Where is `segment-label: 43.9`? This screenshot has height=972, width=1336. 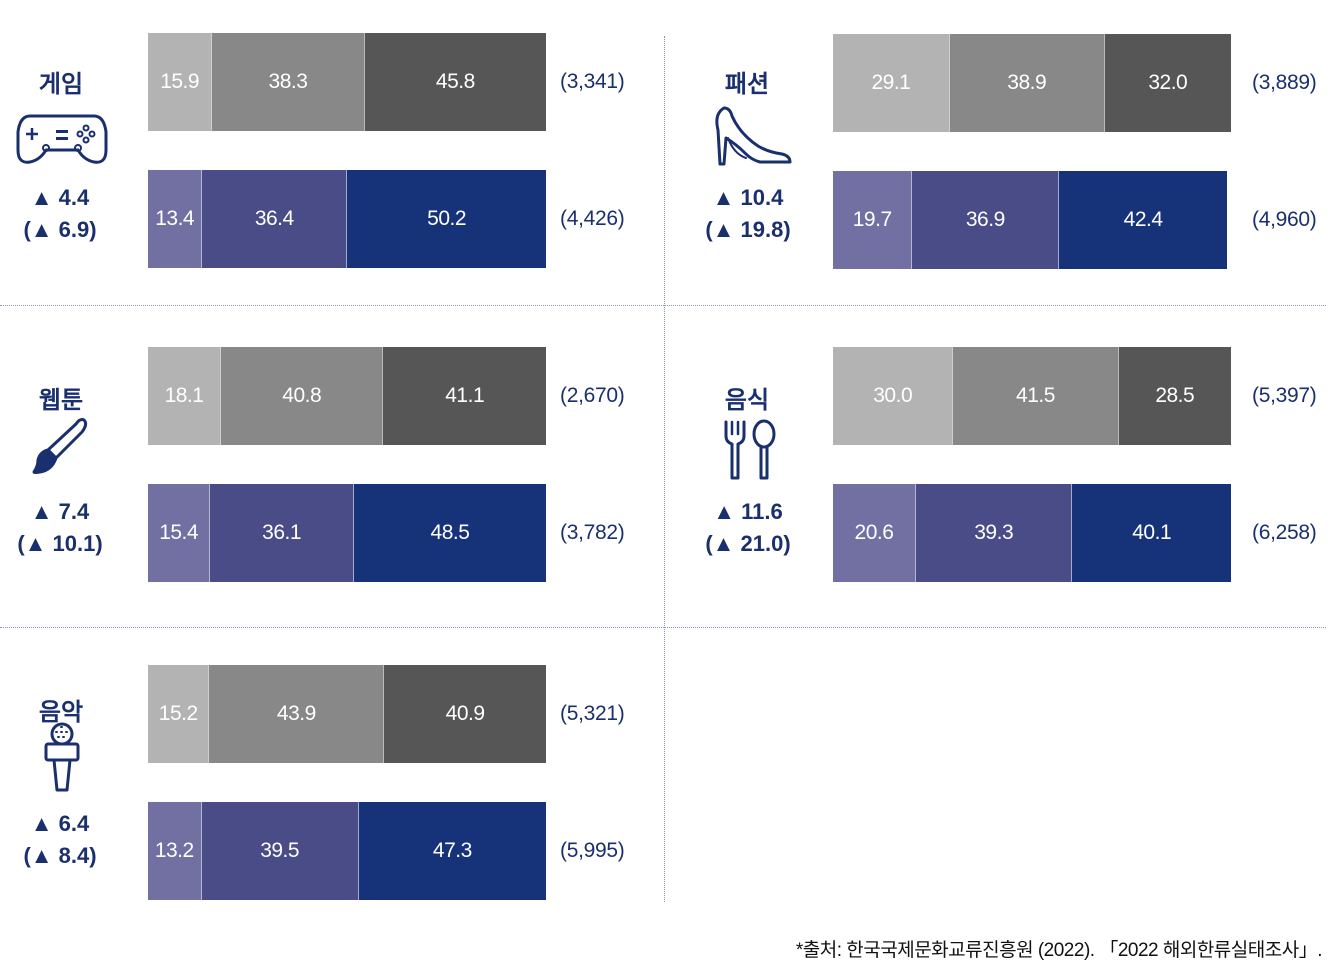 segment-label: 43.9 is located at coordinates (296, 713).